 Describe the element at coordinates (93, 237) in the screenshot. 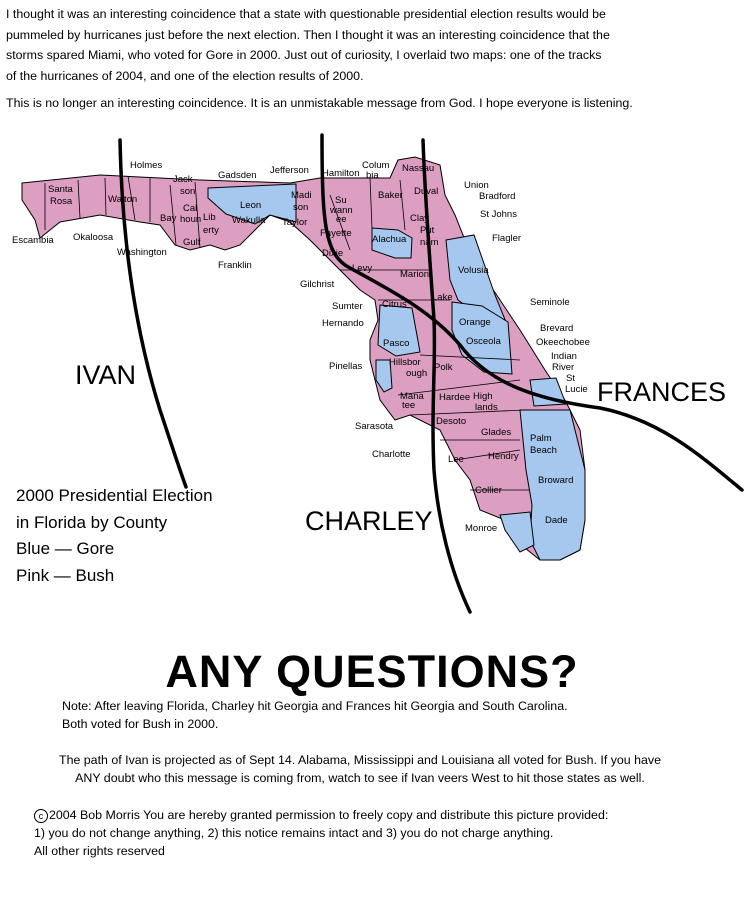

I see `county-label: Okaloosa` at that location.